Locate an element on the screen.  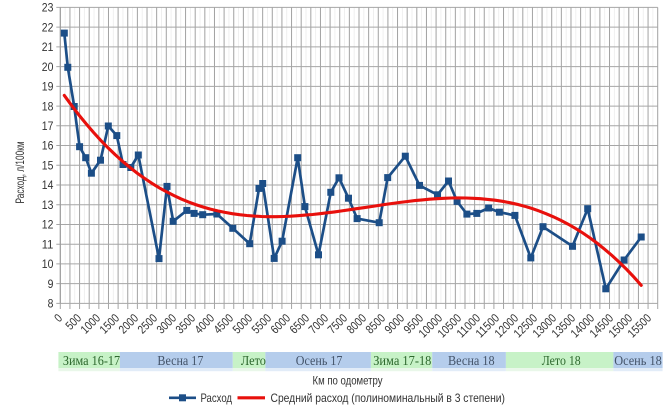
svg-text: 19 is located at coordinates (48, 87).